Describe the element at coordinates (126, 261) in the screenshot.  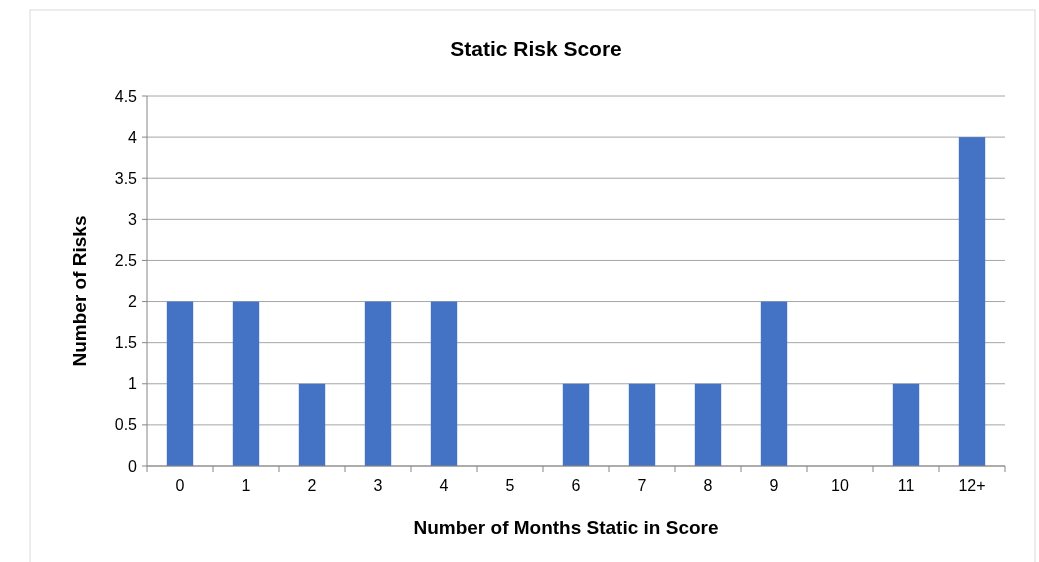
I see `y-tick-label: 2.5` at that location.